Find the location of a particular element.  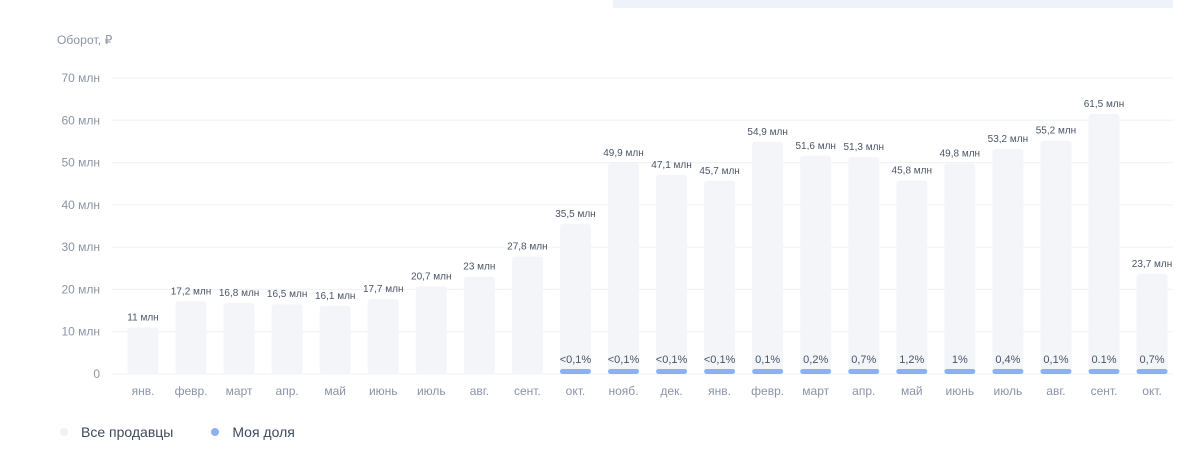

bar-value-label: 51,6 млн is located at coordinates (815, 146).